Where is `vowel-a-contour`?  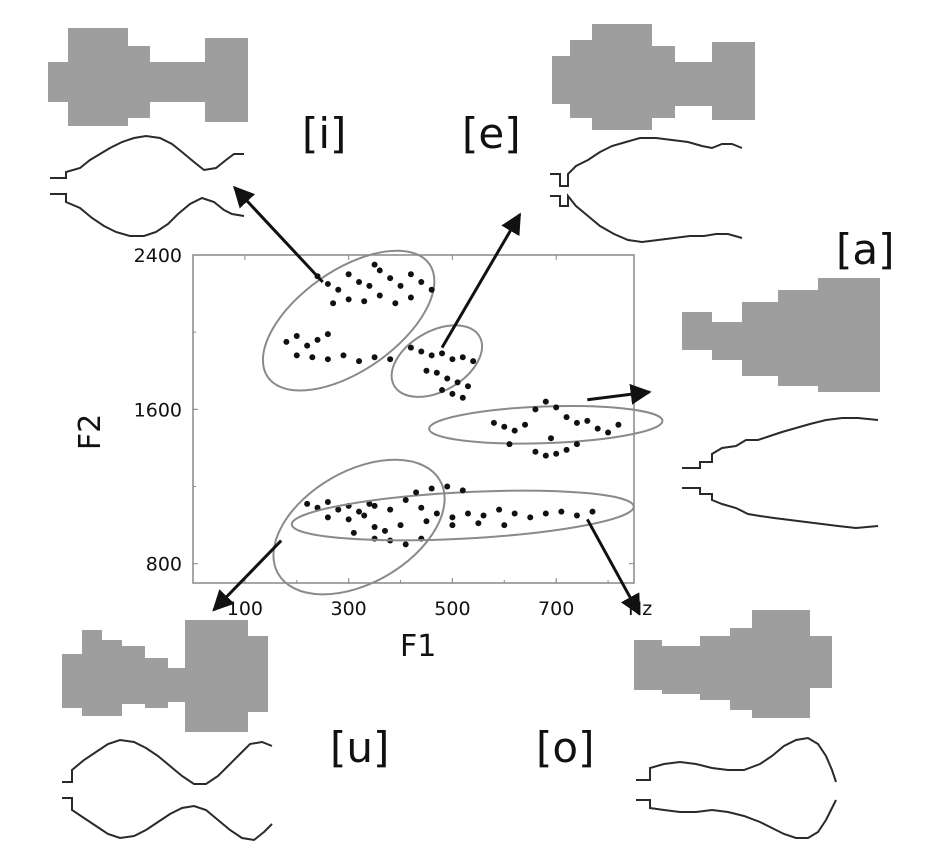 vowel-a-contour is located at coordinates (780, 473).